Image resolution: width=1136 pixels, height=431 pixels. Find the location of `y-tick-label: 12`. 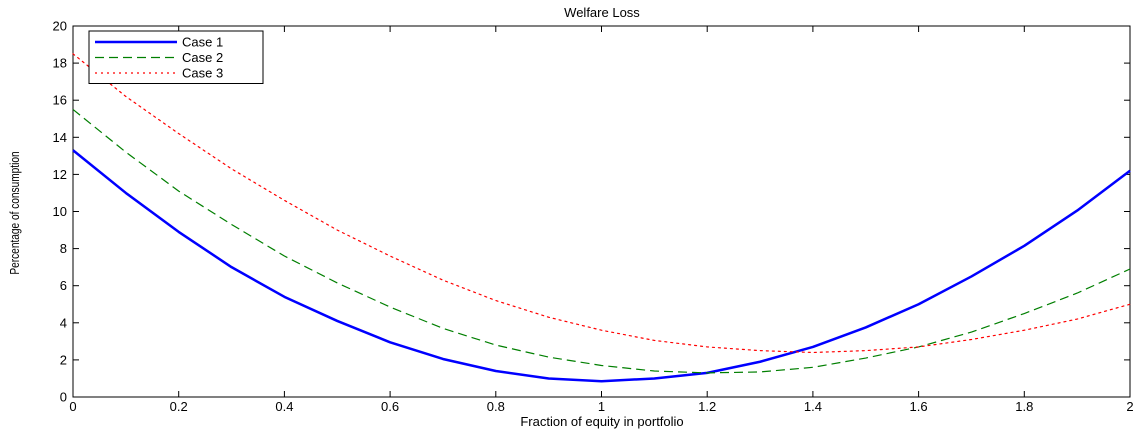

y-tick-label: 12 is located at coordinates (60, 174).